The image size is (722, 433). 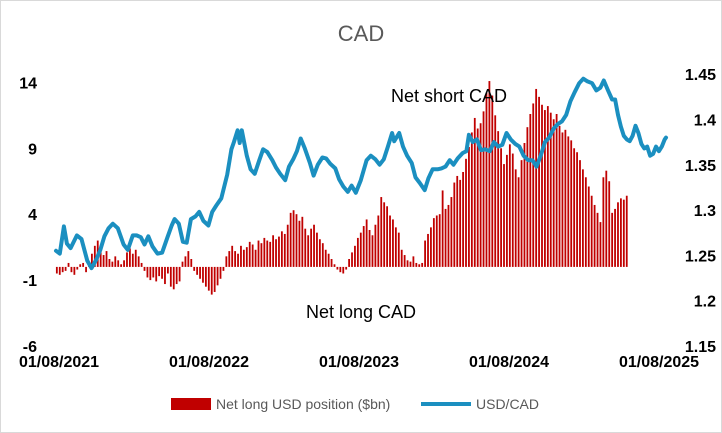 What do you see at coordinates (449, 96) in the screenshot?
I see `annotation-net-short: Net short CAD` at bounding box center [449, 96].